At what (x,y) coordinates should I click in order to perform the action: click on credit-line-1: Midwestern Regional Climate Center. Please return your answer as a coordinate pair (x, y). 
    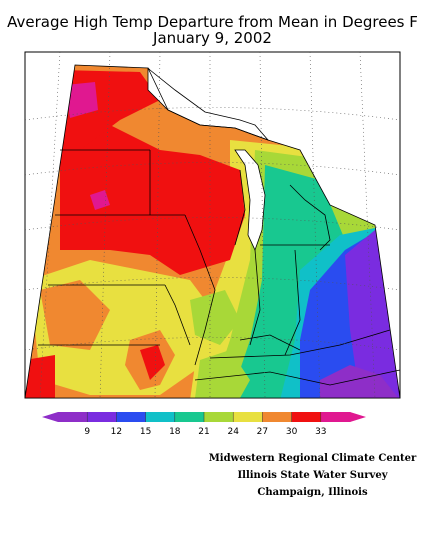
    Looking at the image, I should click on (312, 458).